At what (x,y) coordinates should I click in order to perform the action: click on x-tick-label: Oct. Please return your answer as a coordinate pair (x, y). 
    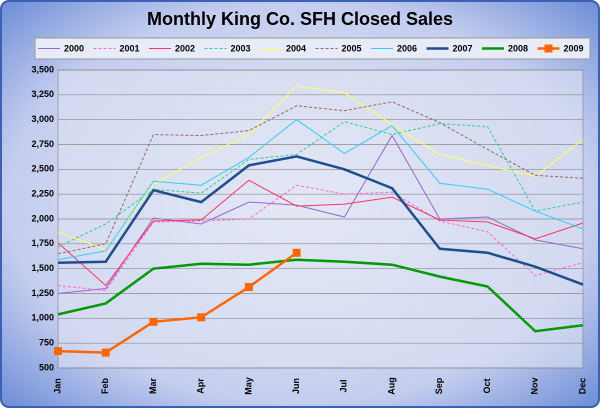
    Looking at the image, I should click on (487, 385).